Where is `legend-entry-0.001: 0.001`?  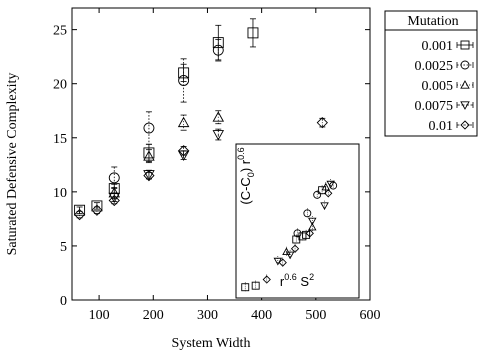
legend-entry-0.001: 0.001 is located at coordinates (448, 46).